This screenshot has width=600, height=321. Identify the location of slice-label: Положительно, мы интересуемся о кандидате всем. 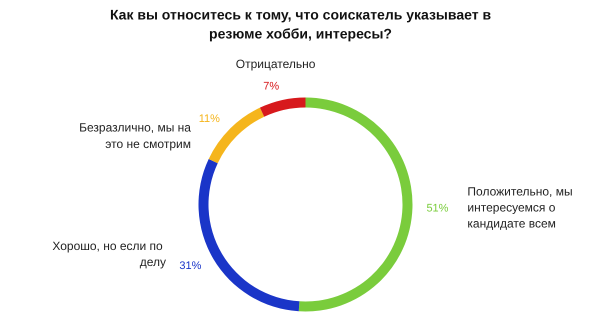
(520, 207).